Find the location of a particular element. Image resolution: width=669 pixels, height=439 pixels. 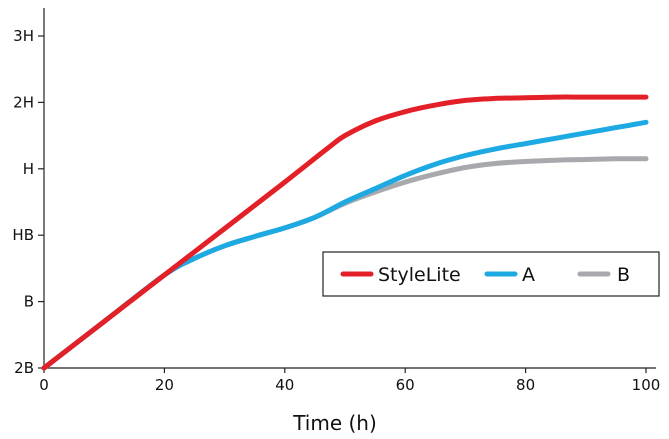

y-tick-label: B is located at coordinates (29, 302).